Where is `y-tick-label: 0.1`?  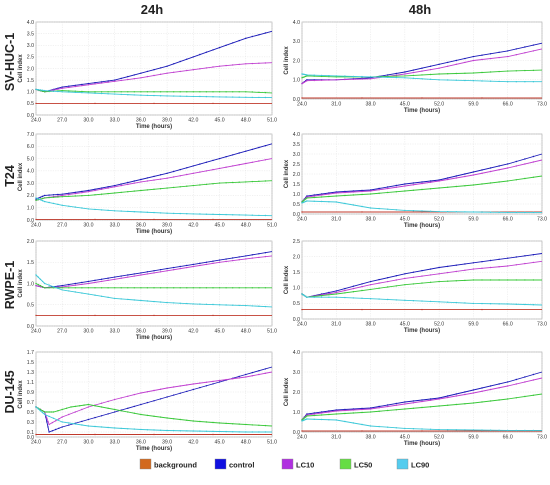
y-tick-label: 0.1 is located at coordinates (30, 433).